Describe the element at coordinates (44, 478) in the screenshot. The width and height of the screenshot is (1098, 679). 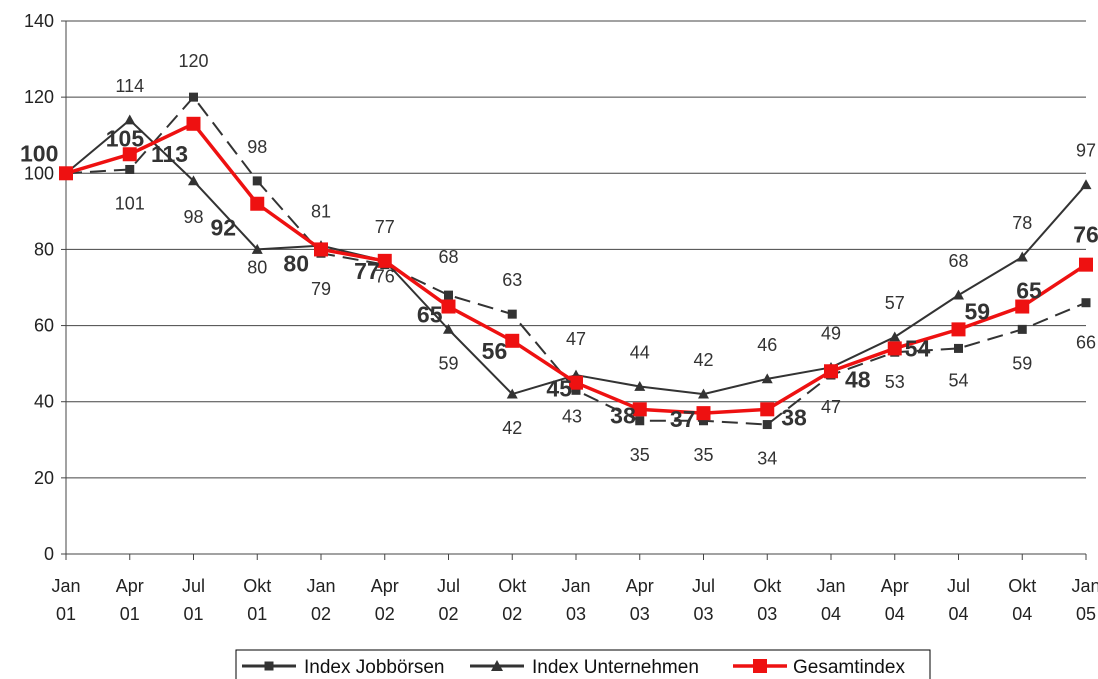
I see `y-tick-label: 20` at that location.